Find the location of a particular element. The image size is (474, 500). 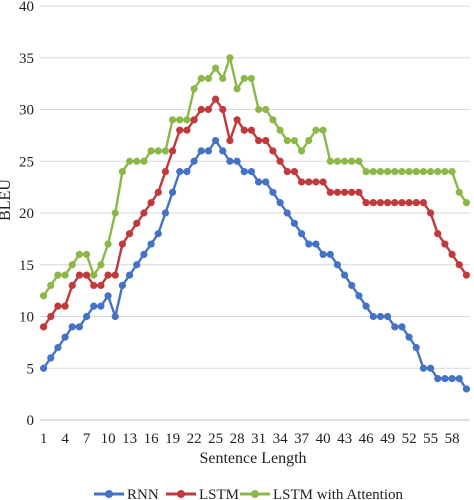

y-tick-label: 30 is located at coordinates (26, 111).